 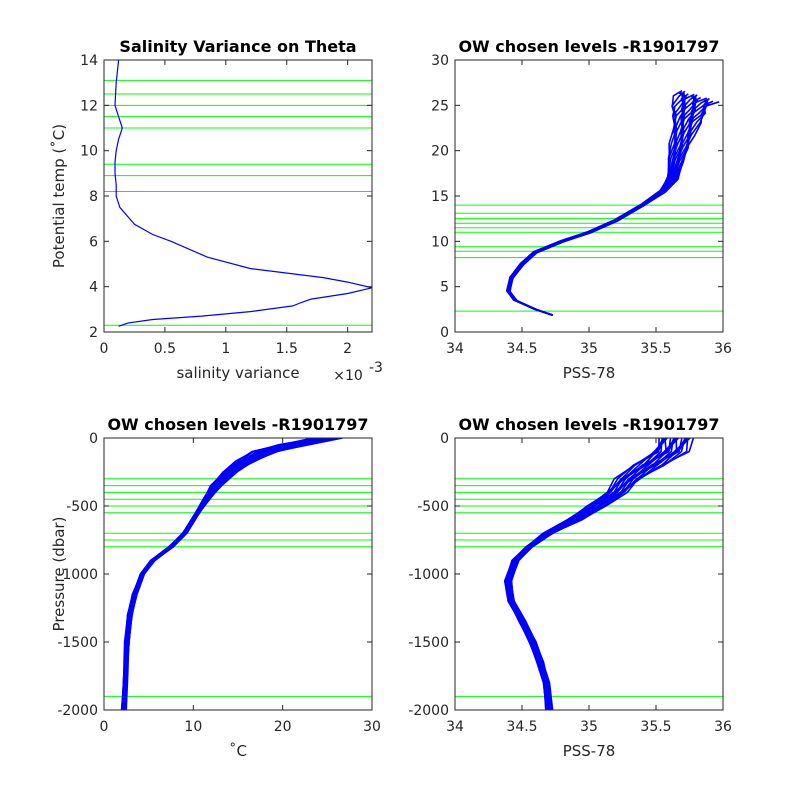 I want to click on profiles-ps, so click(x=599, y=574).